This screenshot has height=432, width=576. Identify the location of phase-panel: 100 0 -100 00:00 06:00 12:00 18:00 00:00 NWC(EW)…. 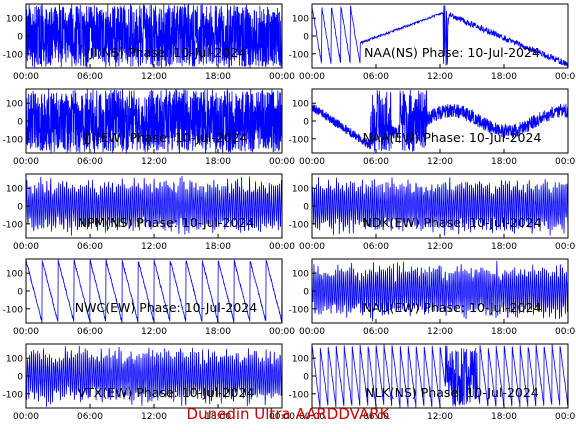
(149, 297).